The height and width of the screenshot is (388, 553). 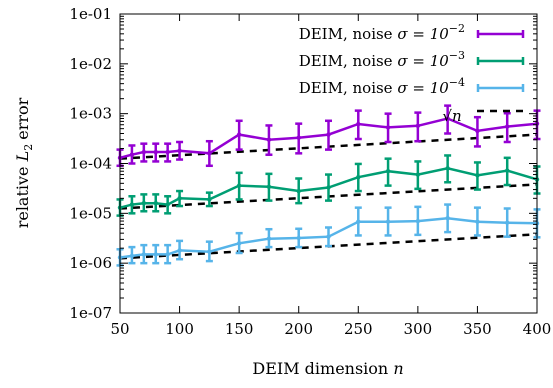 I want to click on x-tick-label: 300, so click(x=418, y=329).